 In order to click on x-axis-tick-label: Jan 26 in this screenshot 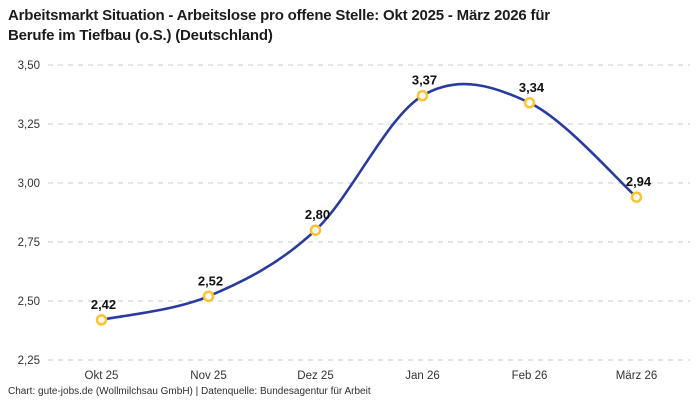, I will do `click(422, 376)`.